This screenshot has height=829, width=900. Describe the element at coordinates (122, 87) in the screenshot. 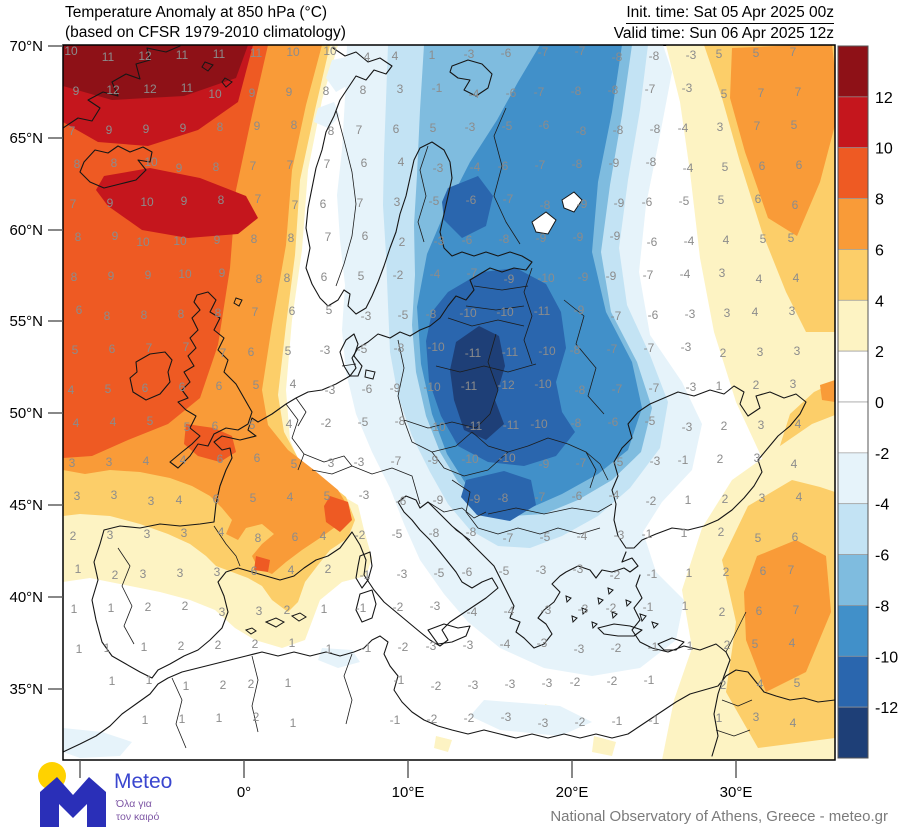

I see `greenland-coast` at that location.